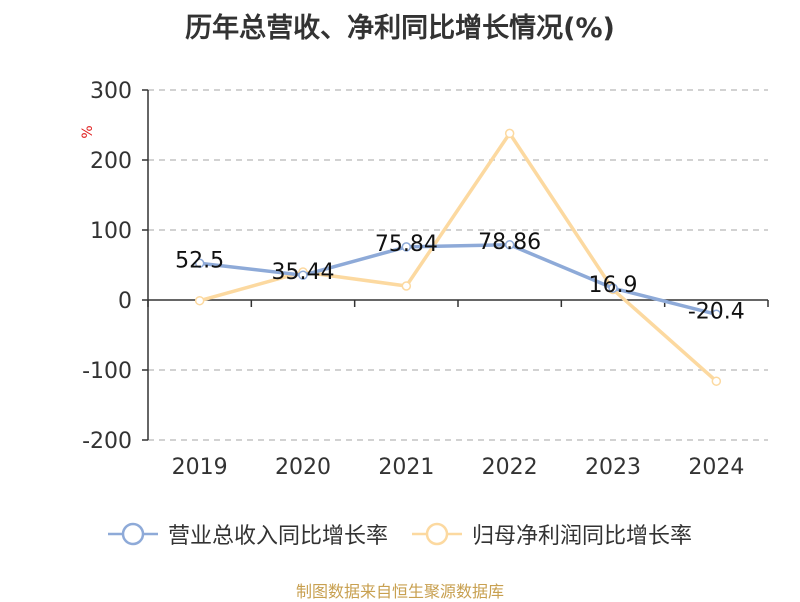 The height and width of the screenshot is (602, 800). I want to click on y-unit-label: %, so click(88, 131).